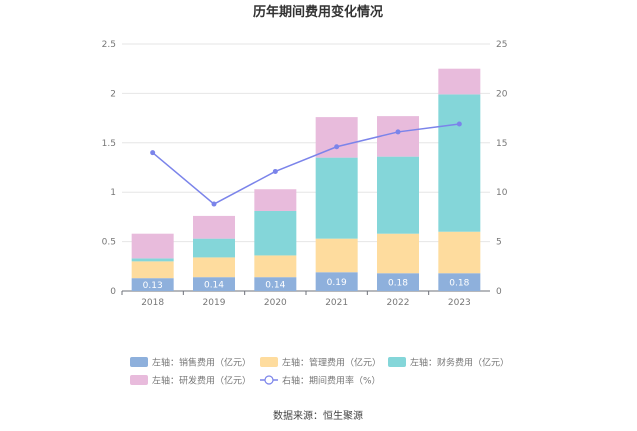 Image resolution: width=637 pixels, height=431 pixels. I want to click on bar-rd-2022, so click(398, 136).